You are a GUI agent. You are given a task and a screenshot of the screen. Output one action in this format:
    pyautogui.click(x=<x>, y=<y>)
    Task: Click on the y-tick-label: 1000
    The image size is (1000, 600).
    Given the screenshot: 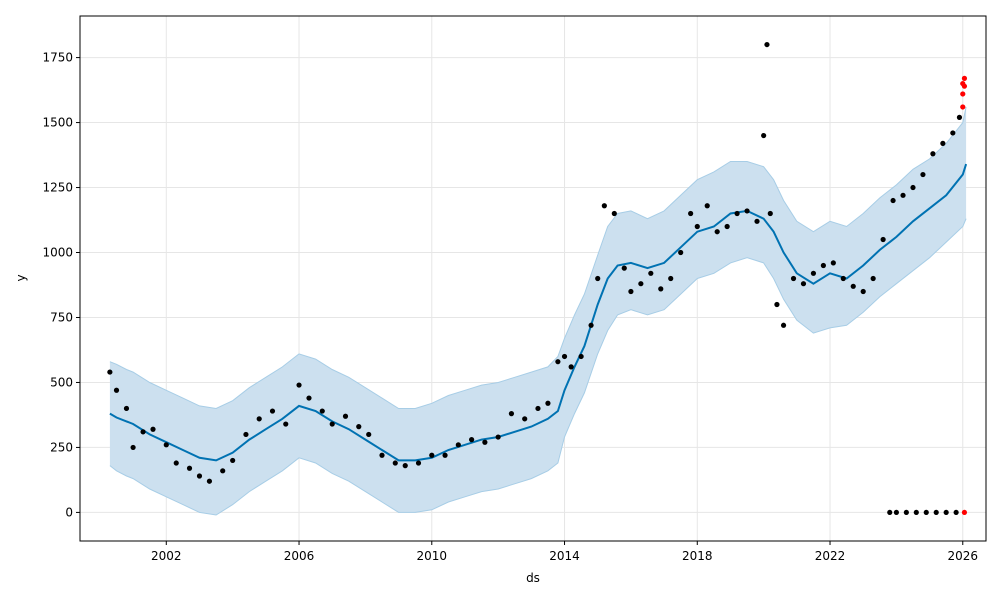 What is the action you would take?
    pyautogui.click(x=57, y=253)
    